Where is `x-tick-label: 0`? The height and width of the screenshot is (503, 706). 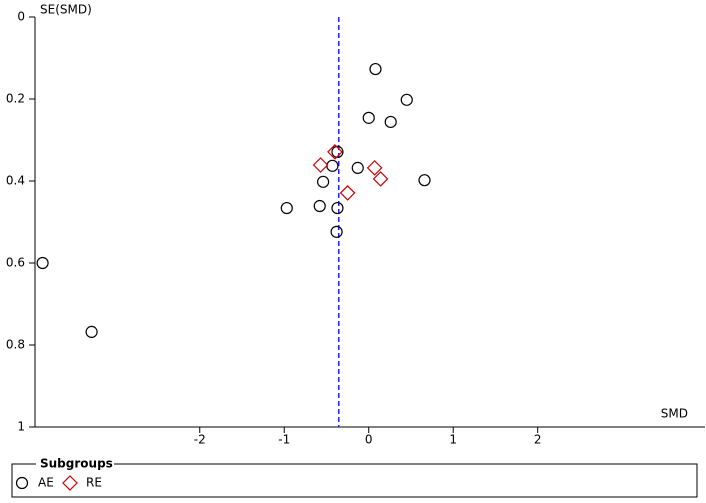
x-tick-label: 0 is located at coordinates (369, 440).